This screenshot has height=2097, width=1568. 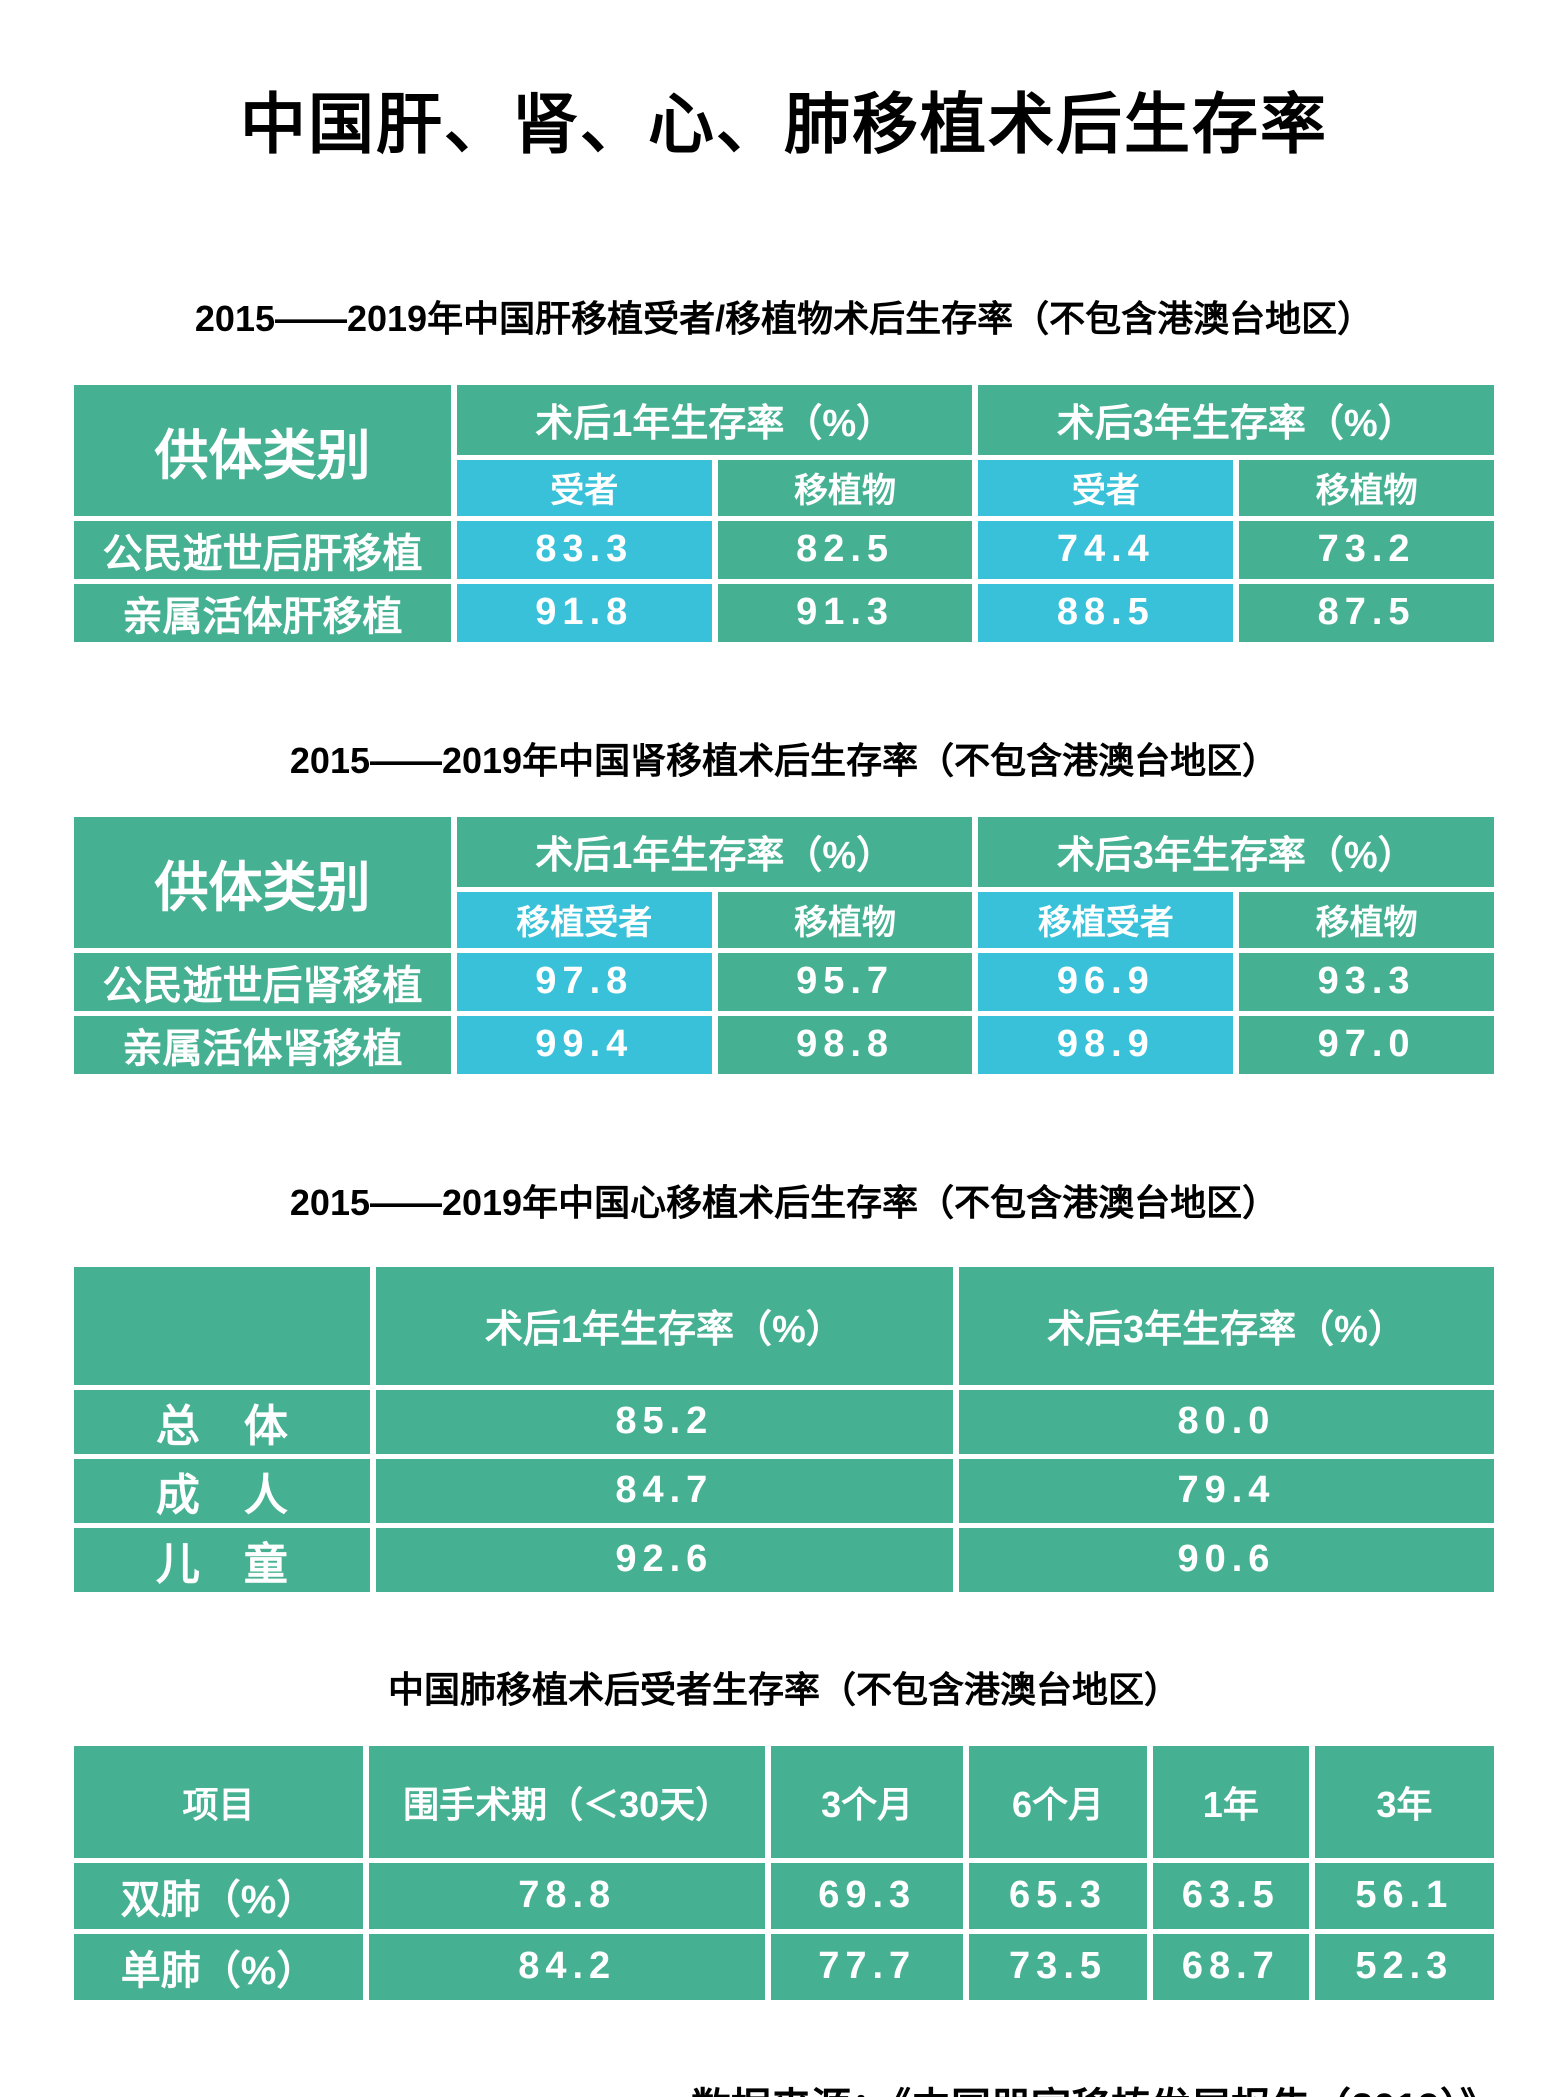 What do you see at coordinates (784, 318) in the screenshot?
I see `liver-table-caption: 2015——2019年中国肝移植受者/移植物术后生存率（不包含港澳台地区）` at bounding box center [784, 318].